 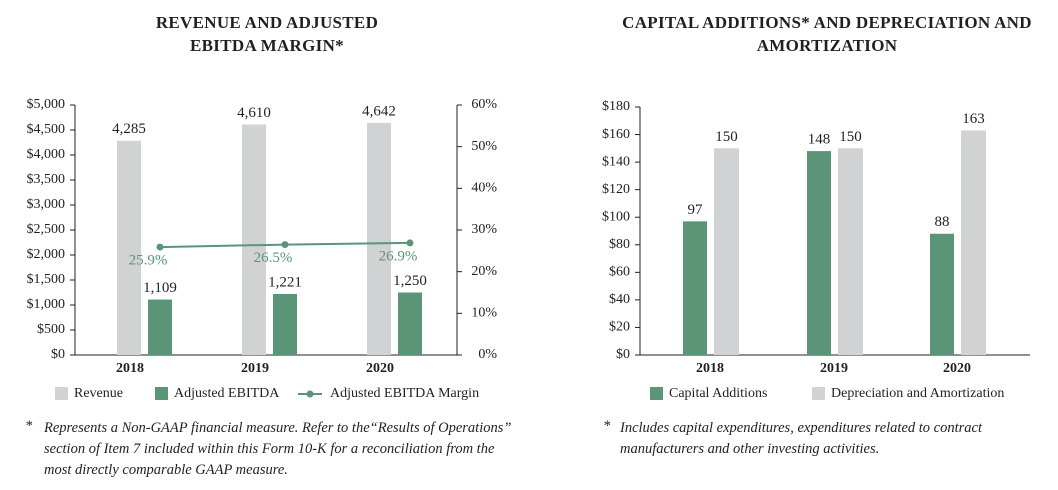 I want to click on y-tick-label: $180, so click(x=616, y=106).